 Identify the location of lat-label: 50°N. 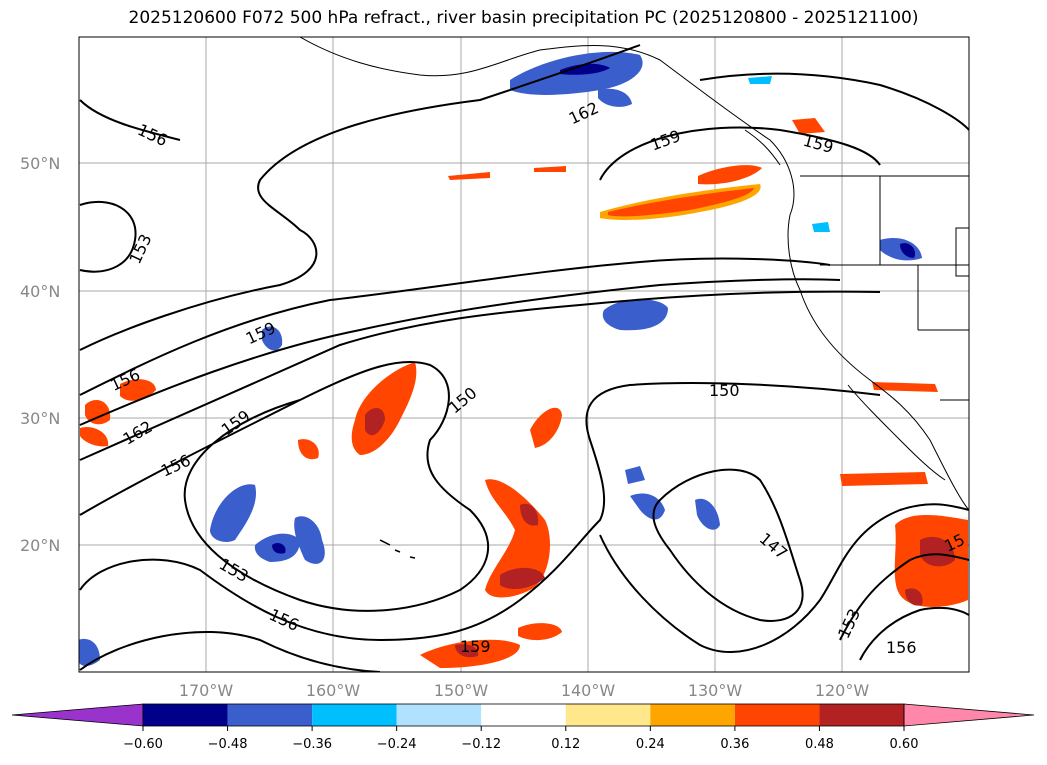
(40, 163).